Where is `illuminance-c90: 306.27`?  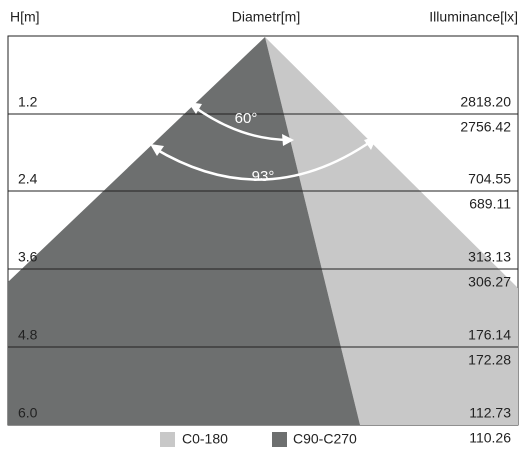 illuminance-c90: 306.27 is located at coordinates (489, 282).